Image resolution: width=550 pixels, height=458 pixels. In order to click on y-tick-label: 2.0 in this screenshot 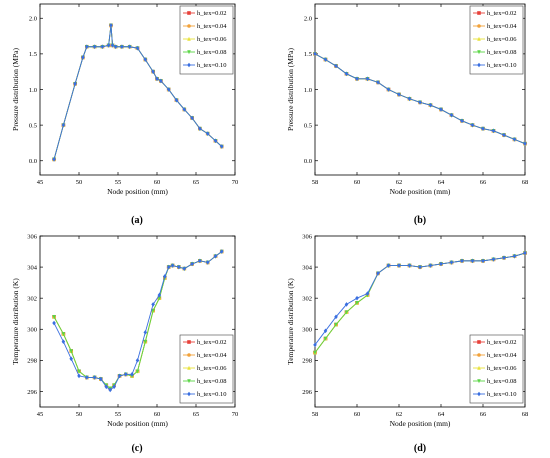, I will do `click(308, 19)`.